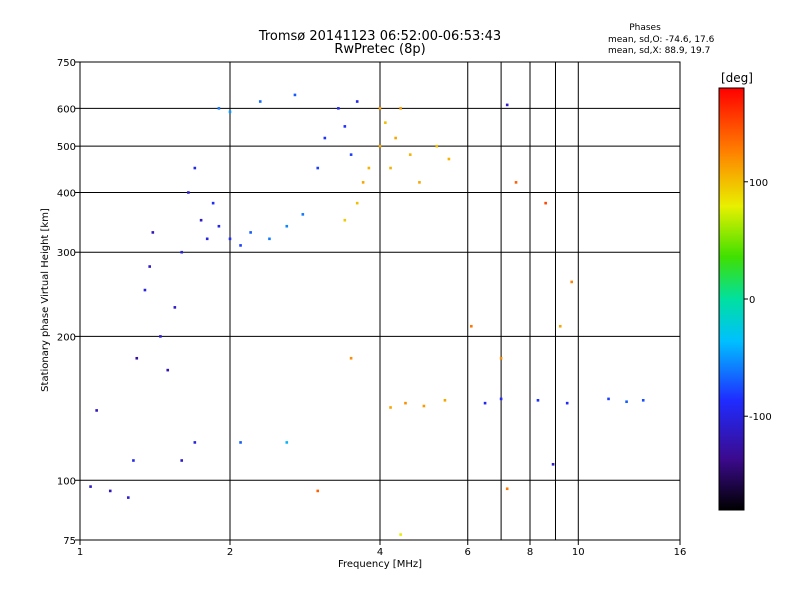 Image resolution: width=800 pixels, height=600 pixels. I want to click on y-tick-label: 200, so click(66, 337).